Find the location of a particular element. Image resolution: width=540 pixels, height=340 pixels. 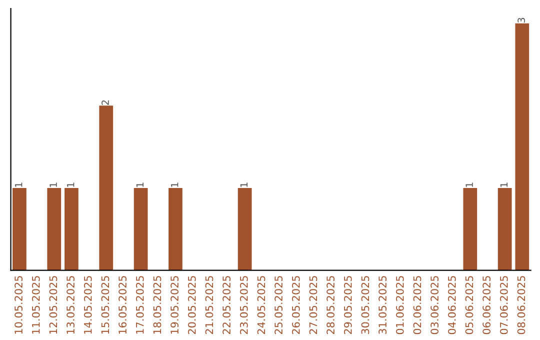

x-tick-label: 27.05.2025 is located at coordinates (313, 305).